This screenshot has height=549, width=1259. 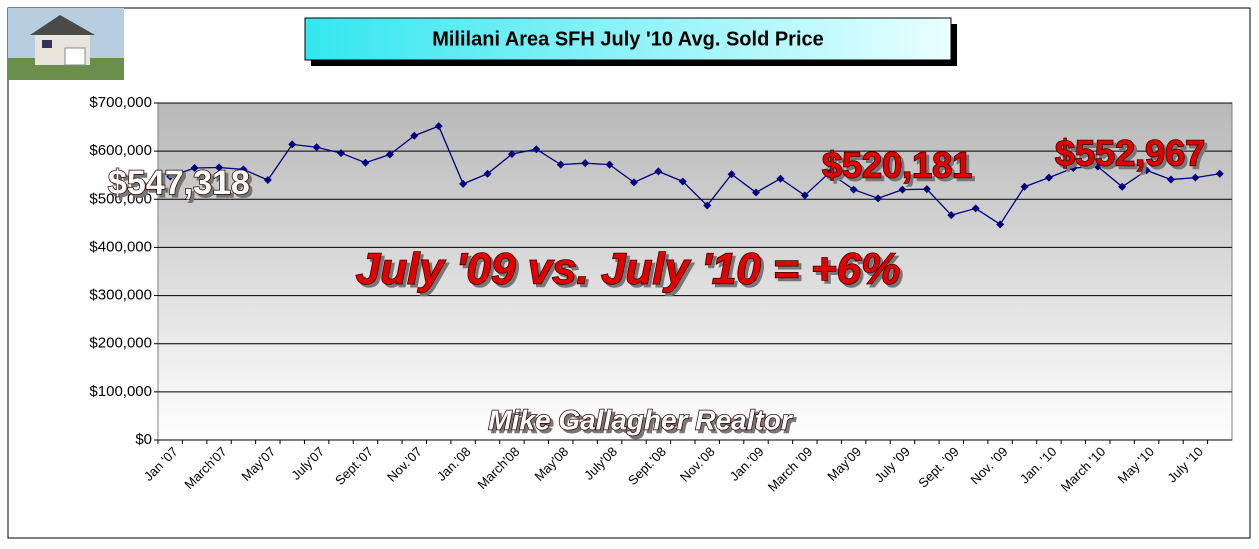 I want to click on y-tick-label: $100,000, so click(x=120, y=391).